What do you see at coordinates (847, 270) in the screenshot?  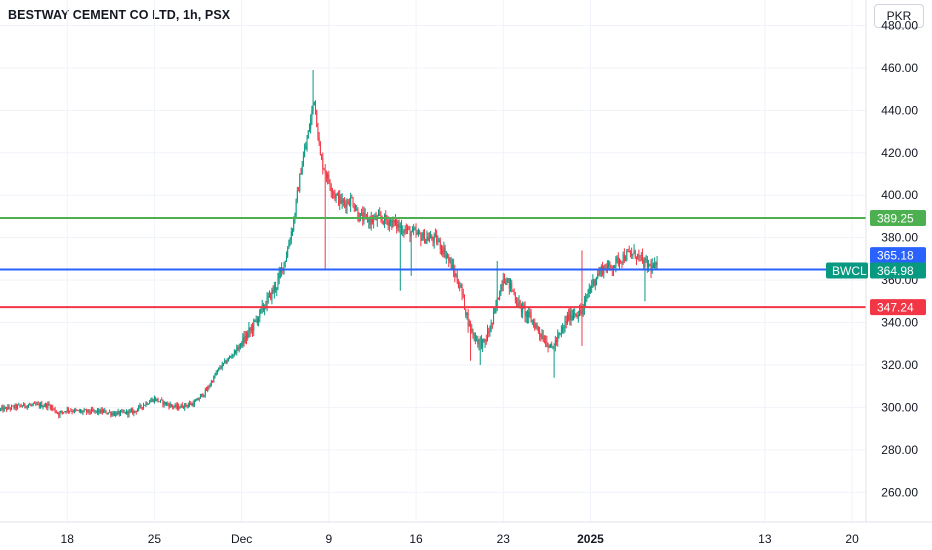 I see `symbol-tag-bg` at bounding box center [847, 270].